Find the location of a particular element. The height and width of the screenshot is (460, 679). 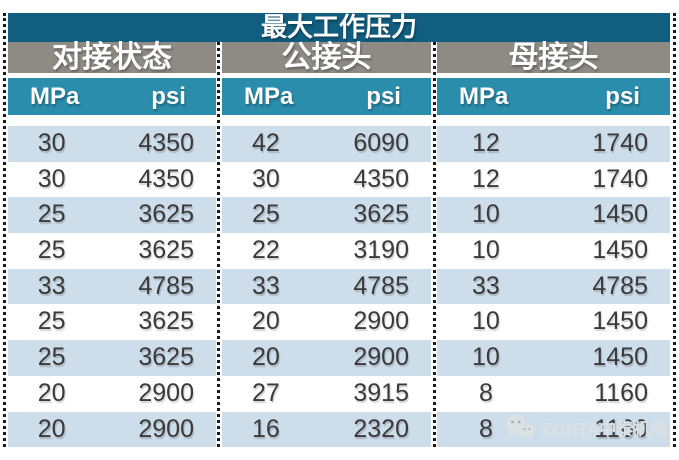

cell-psi: 3190 is located at coordinates (381, 250).